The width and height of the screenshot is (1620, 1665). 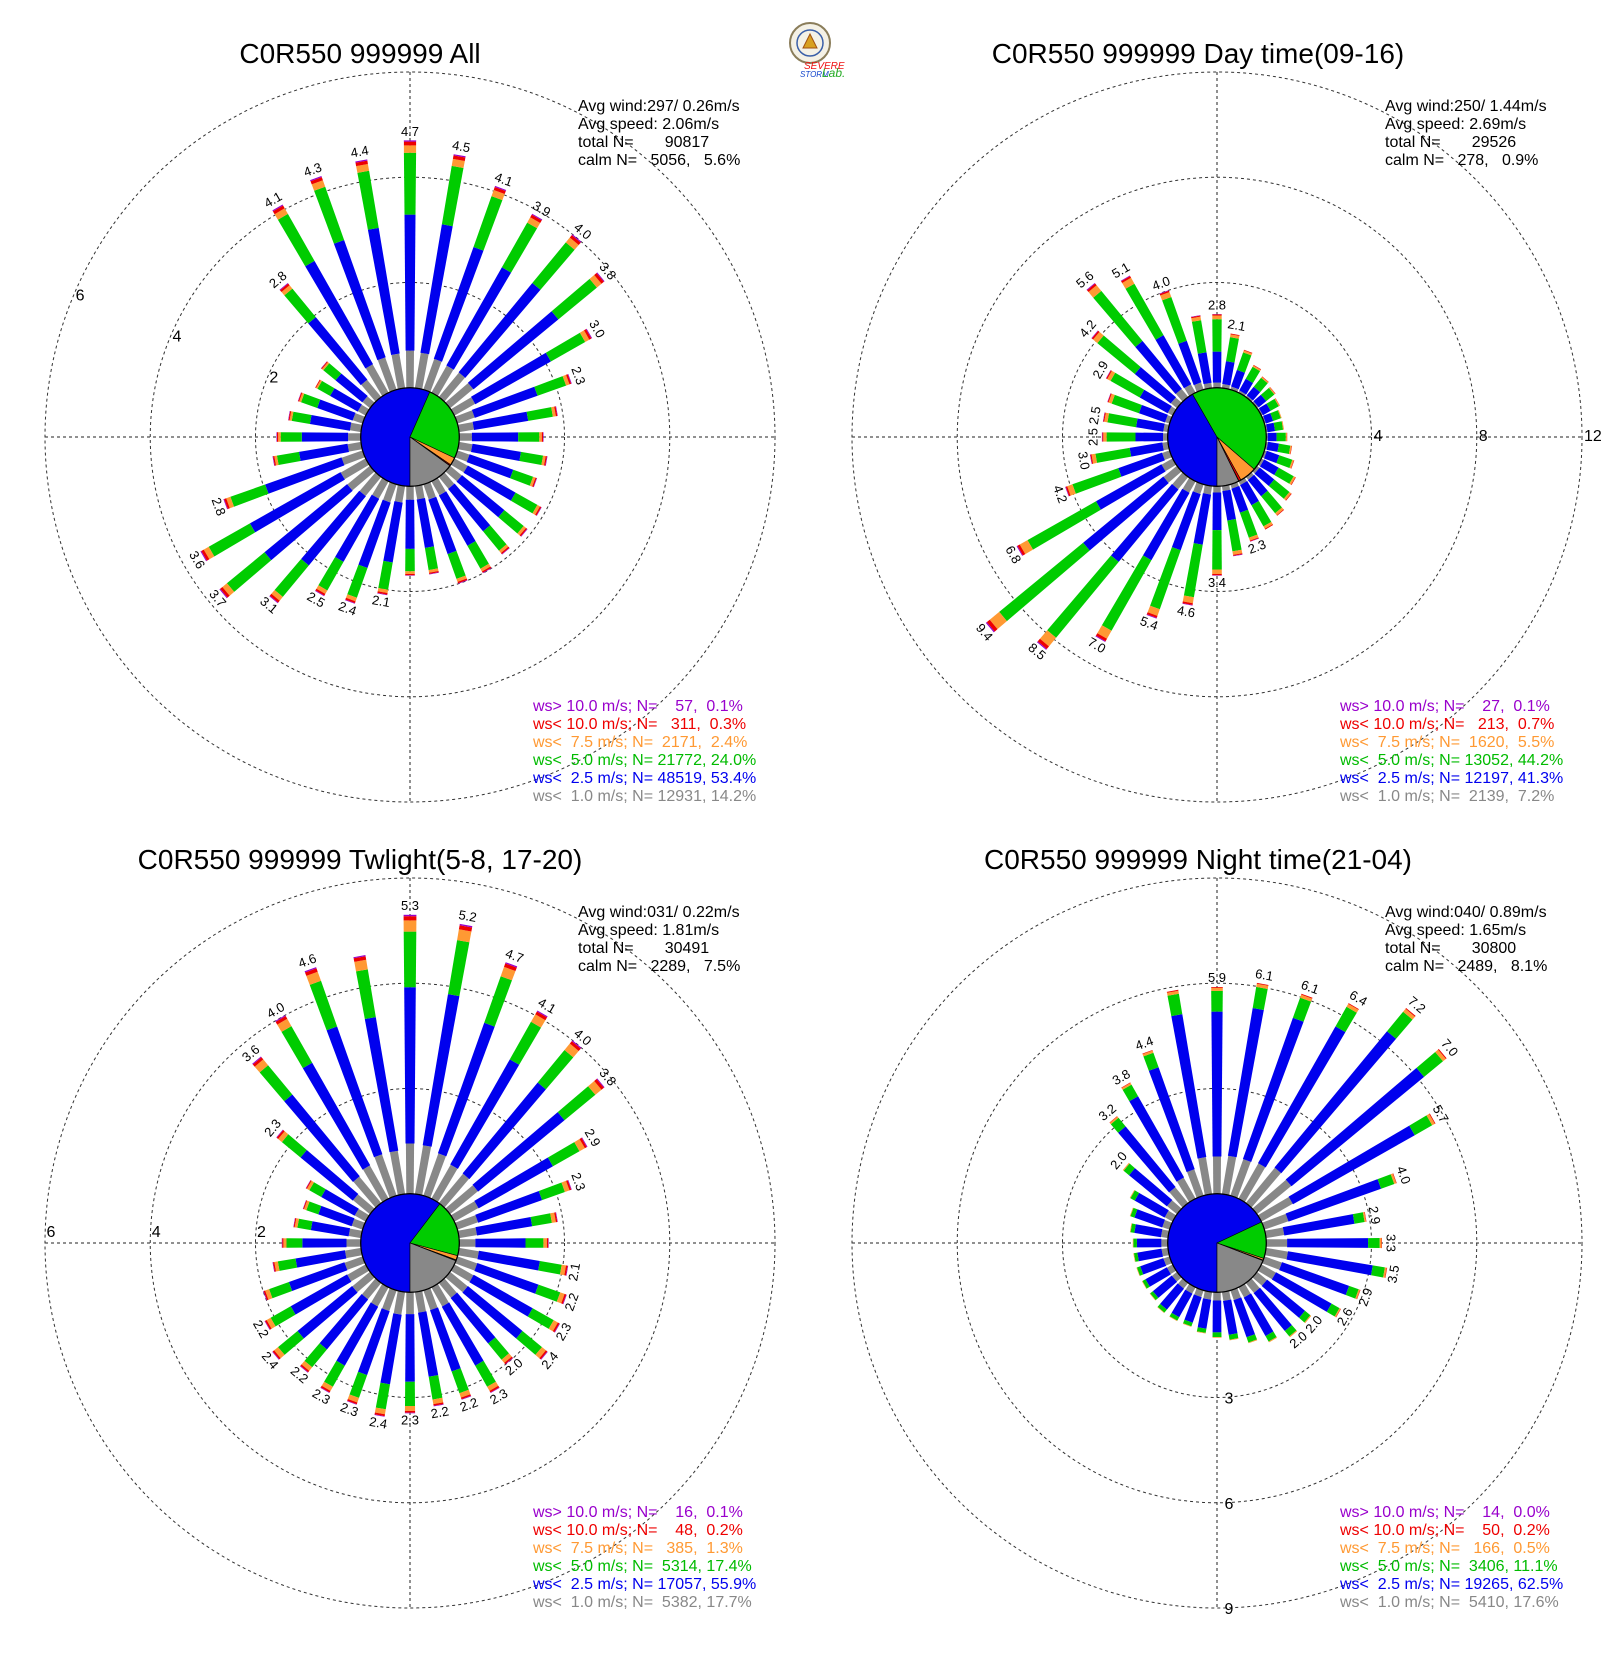 What do you see at coordinates (659, 106) in the screenshot?
I see `stats-line-1: Avg wind:297/ 0.26m/s` at bounding box center [659, 106].